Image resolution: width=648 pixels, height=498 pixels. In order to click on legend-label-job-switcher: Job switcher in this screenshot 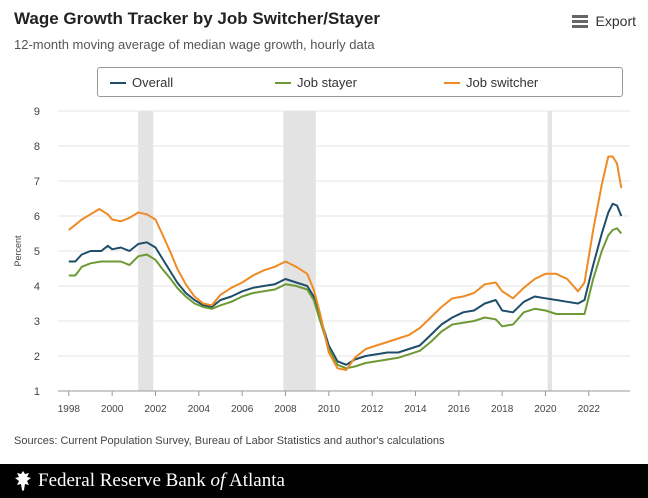, I will do `click(502, 82)`.